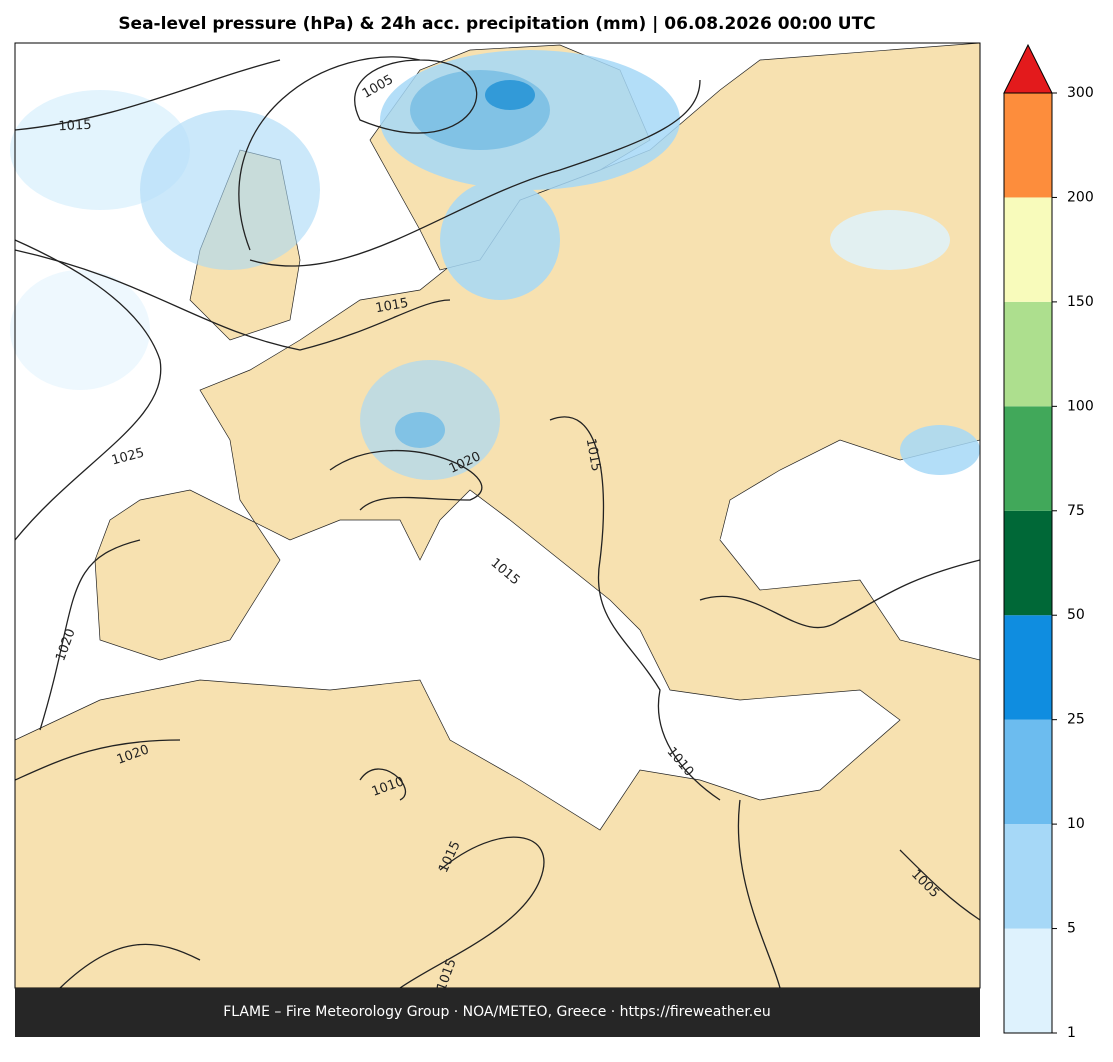 The image size is (1113, 1062). I want to click on colorbar-tick-label: 10, so click(1076, 824).